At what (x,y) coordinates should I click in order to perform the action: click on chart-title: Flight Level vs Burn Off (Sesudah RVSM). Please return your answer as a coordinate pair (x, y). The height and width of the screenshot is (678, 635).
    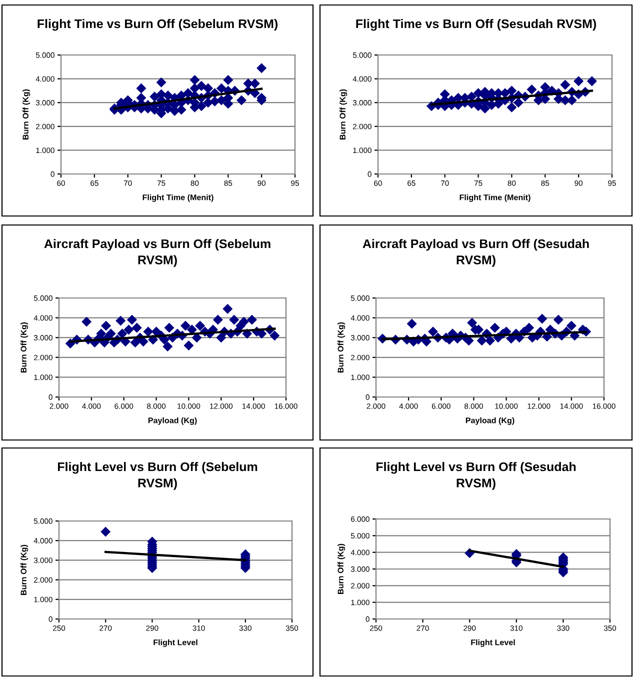
    Looking at the image, I should click on (476, 476).